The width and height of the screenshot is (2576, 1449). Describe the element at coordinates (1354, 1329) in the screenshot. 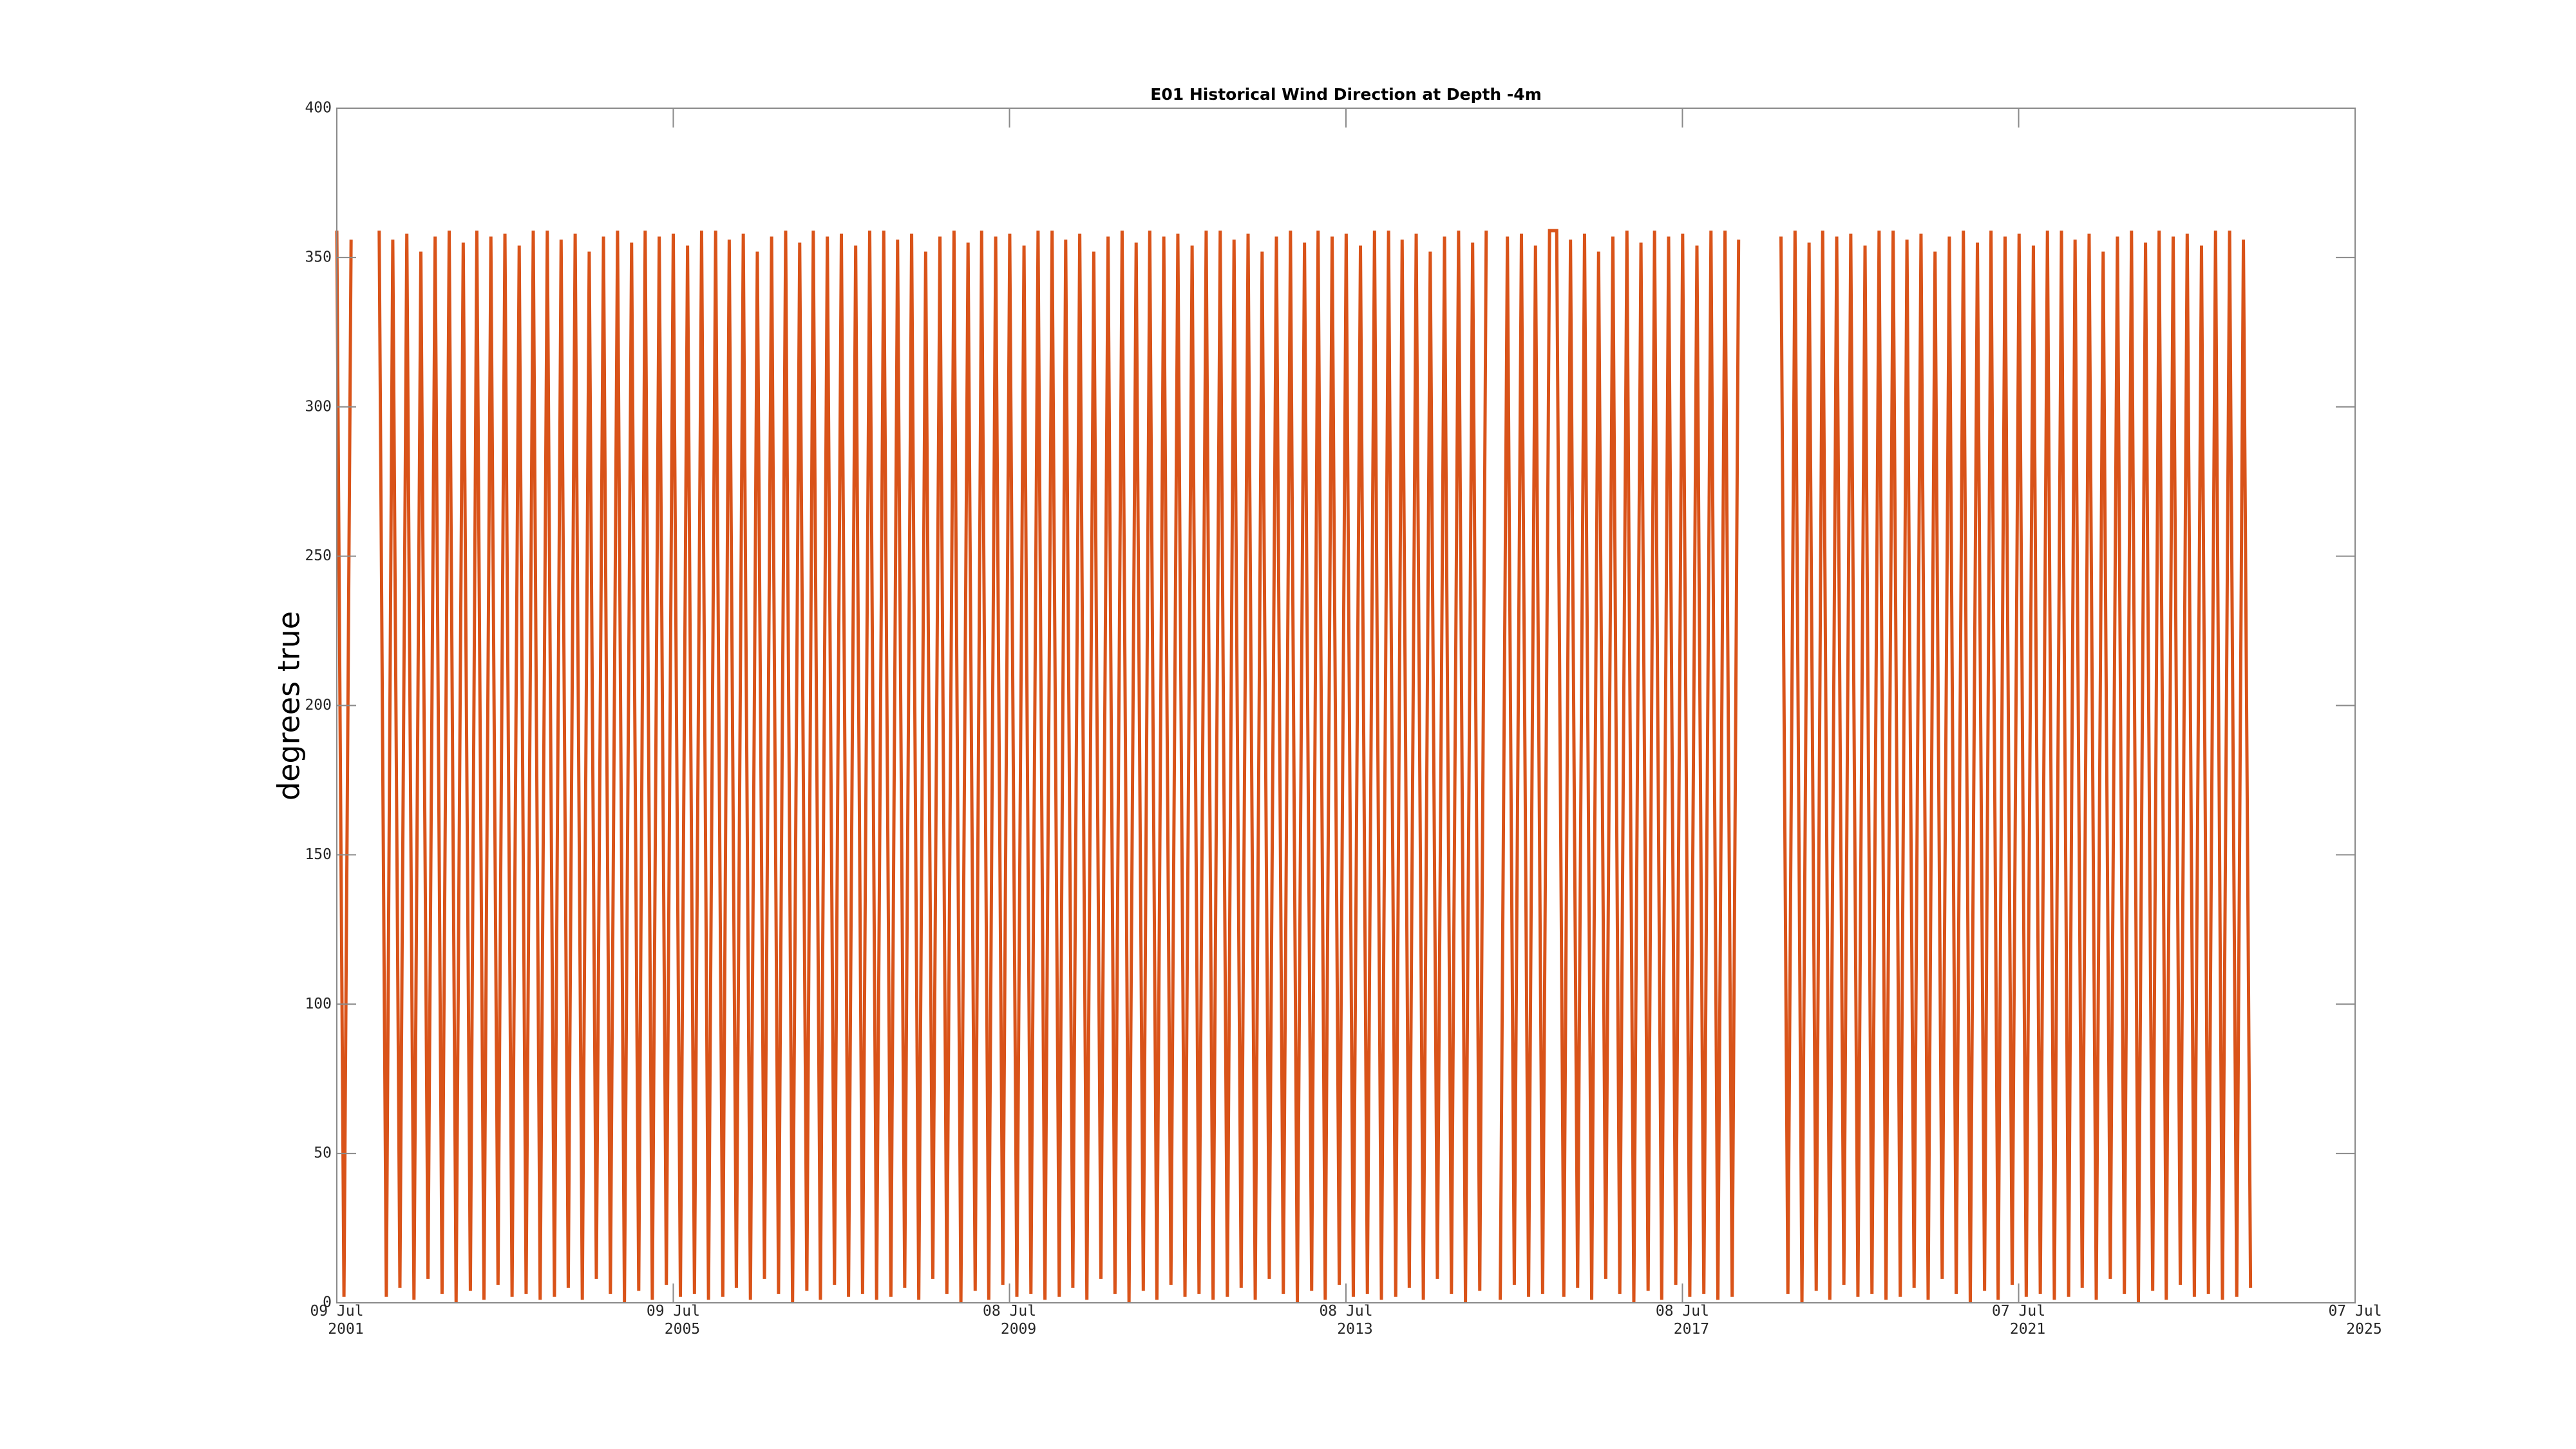

I see `x-tick-label-line: 2013` at that location.